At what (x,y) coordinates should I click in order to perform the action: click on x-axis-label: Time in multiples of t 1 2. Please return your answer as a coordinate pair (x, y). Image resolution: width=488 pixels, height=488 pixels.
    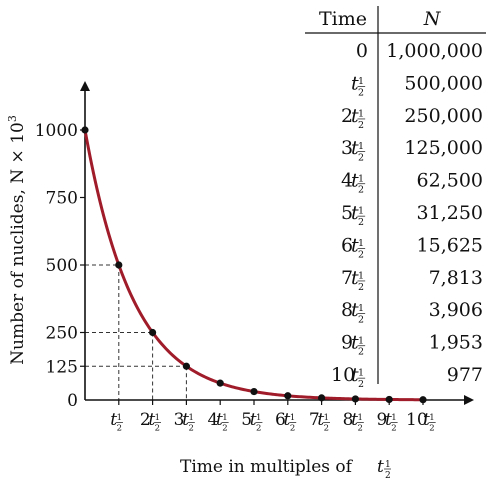
    Looking at the image, I should click on (285, 469).